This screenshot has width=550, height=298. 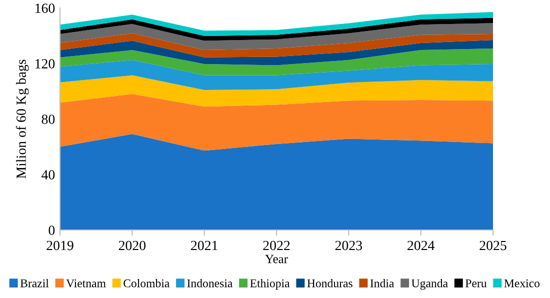 I want to click on y-axis-title: Milion of 60 Kg bags, so click(x=22, y=119).